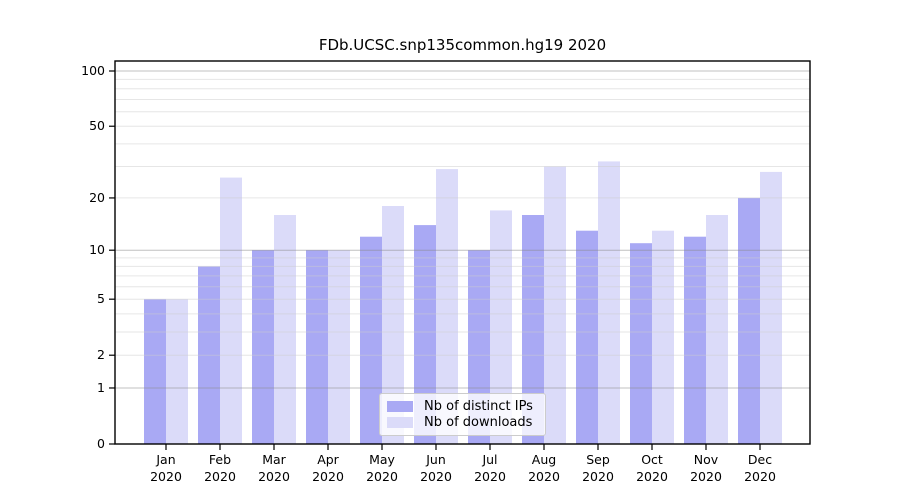  What do you see at coordinates (177, 371) in the screenshot?
I see `bar-downloads-jan` at bounding box center [177, 371].